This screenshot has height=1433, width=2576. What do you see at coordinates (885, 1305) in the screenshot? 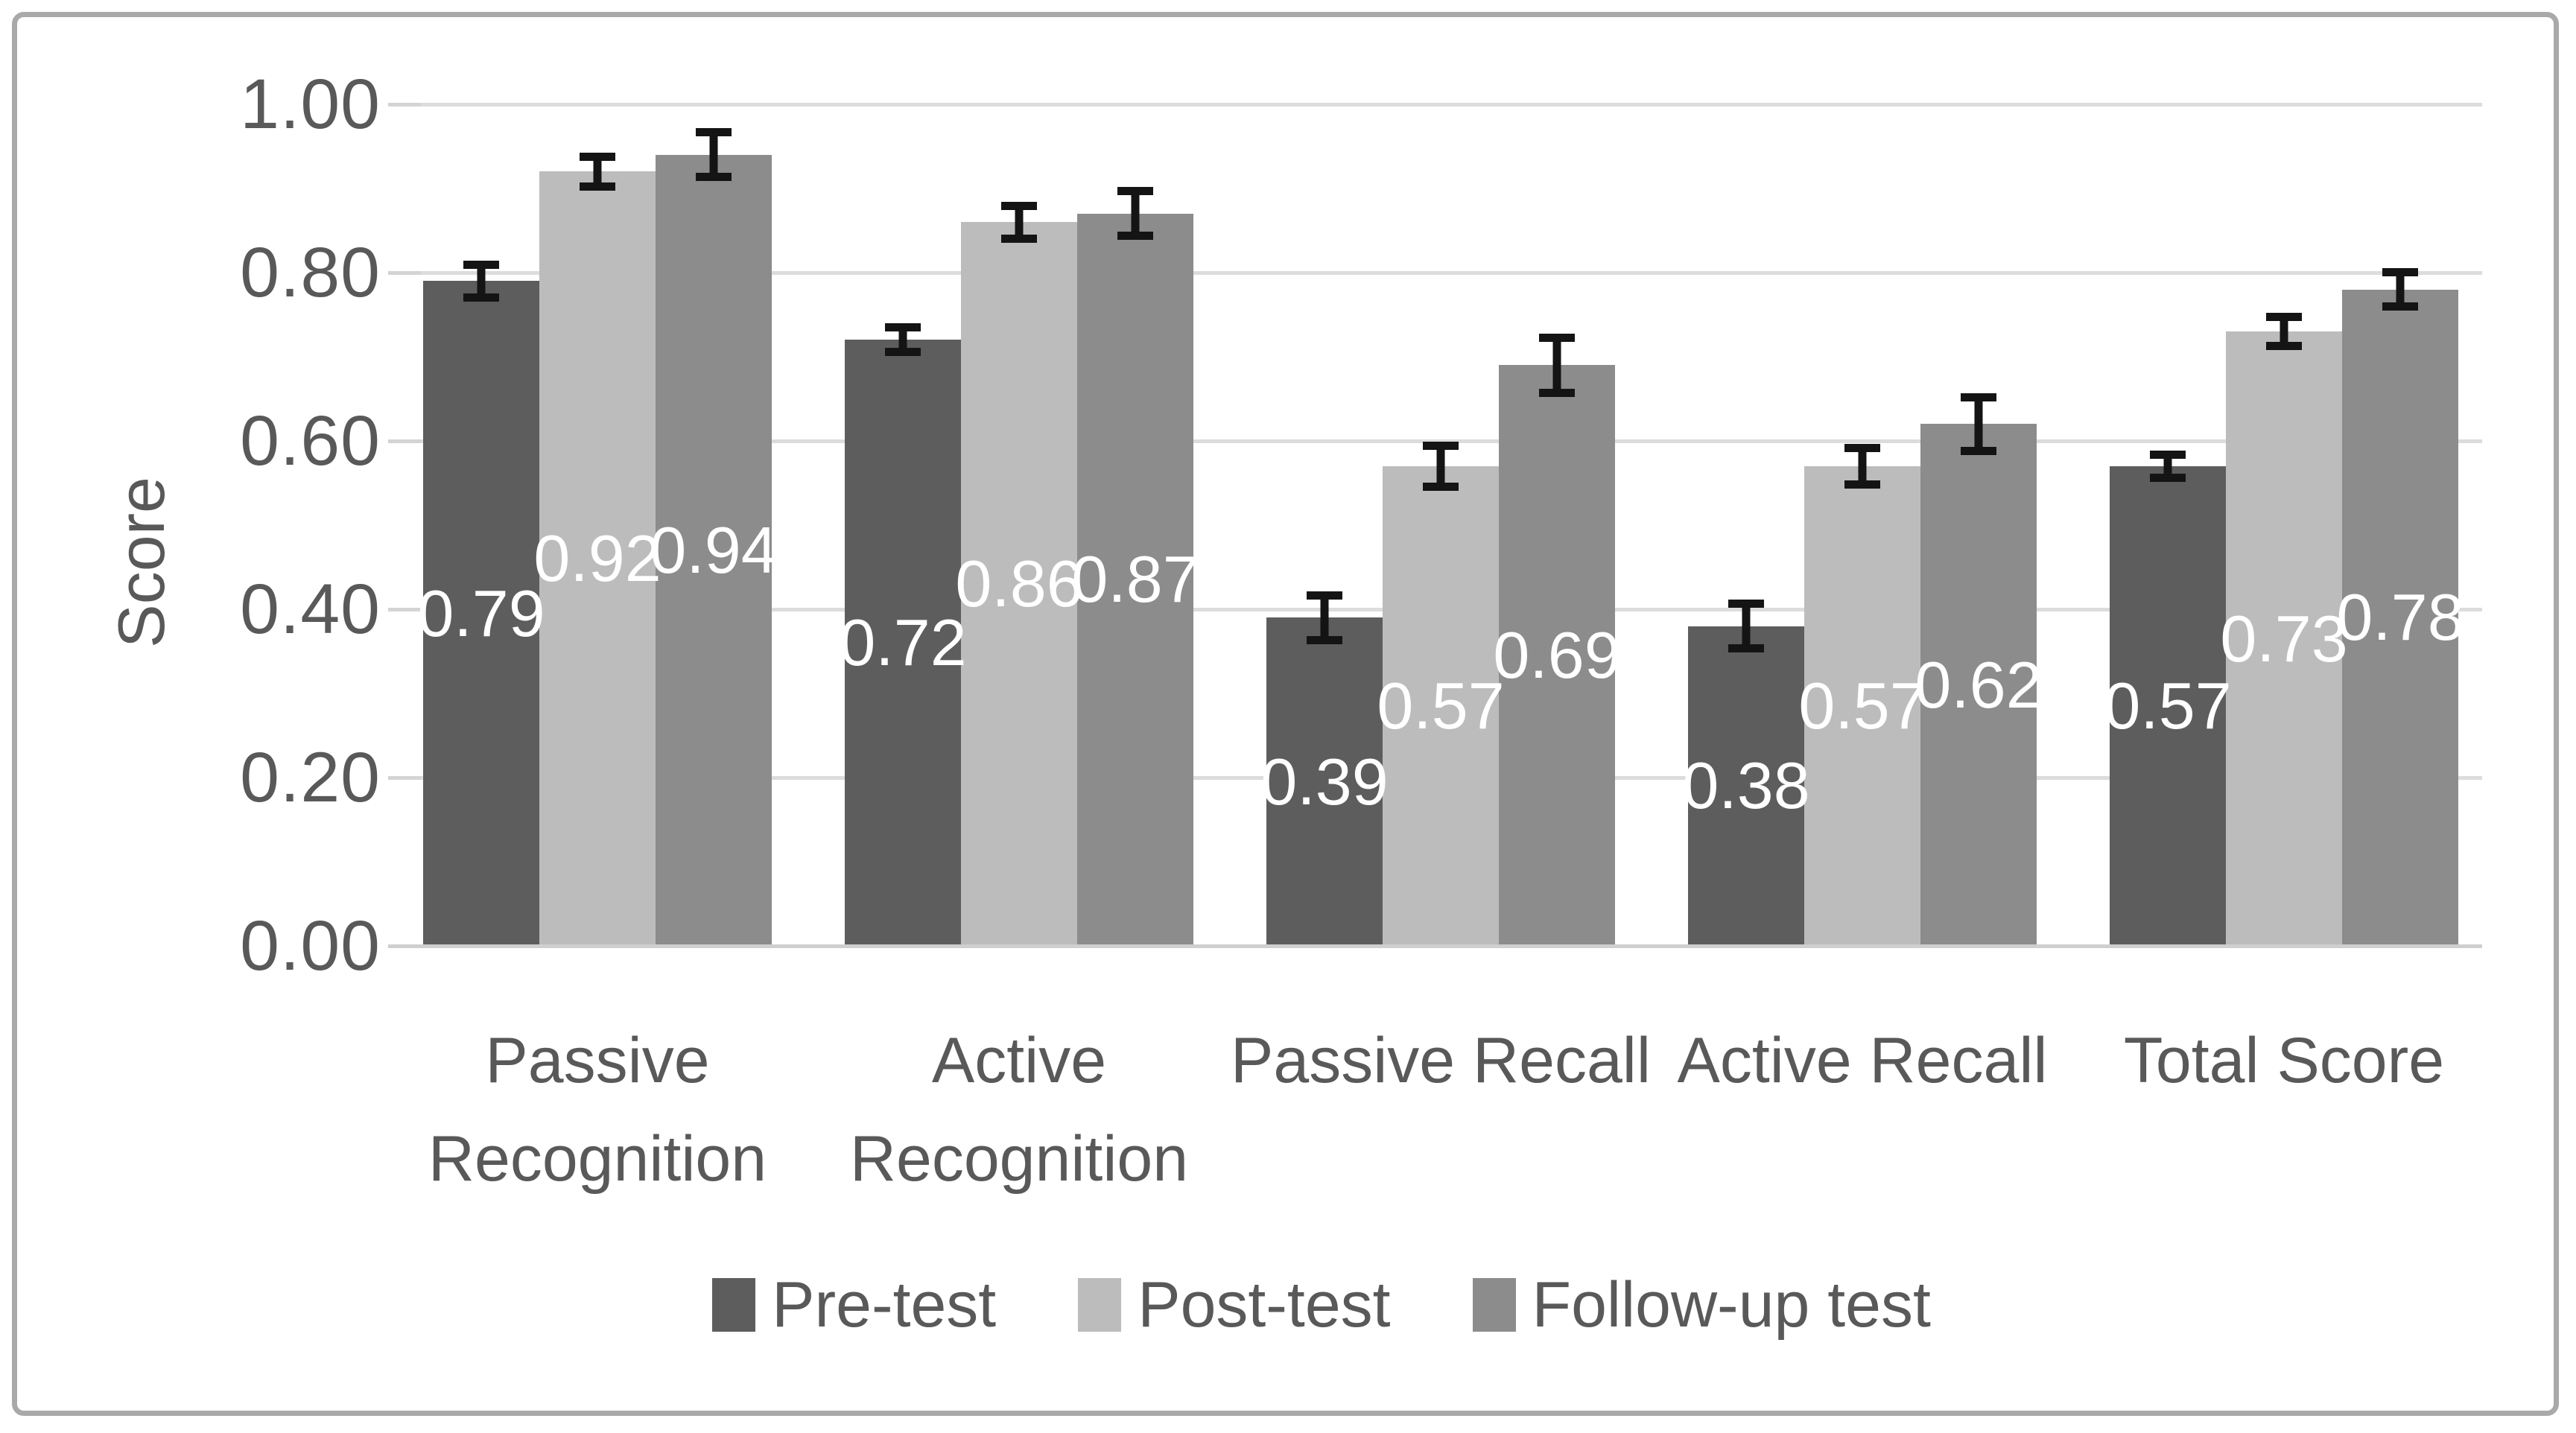
I see `legend-label-pre-test: Pre-test` at bounding box center [885, 1305].